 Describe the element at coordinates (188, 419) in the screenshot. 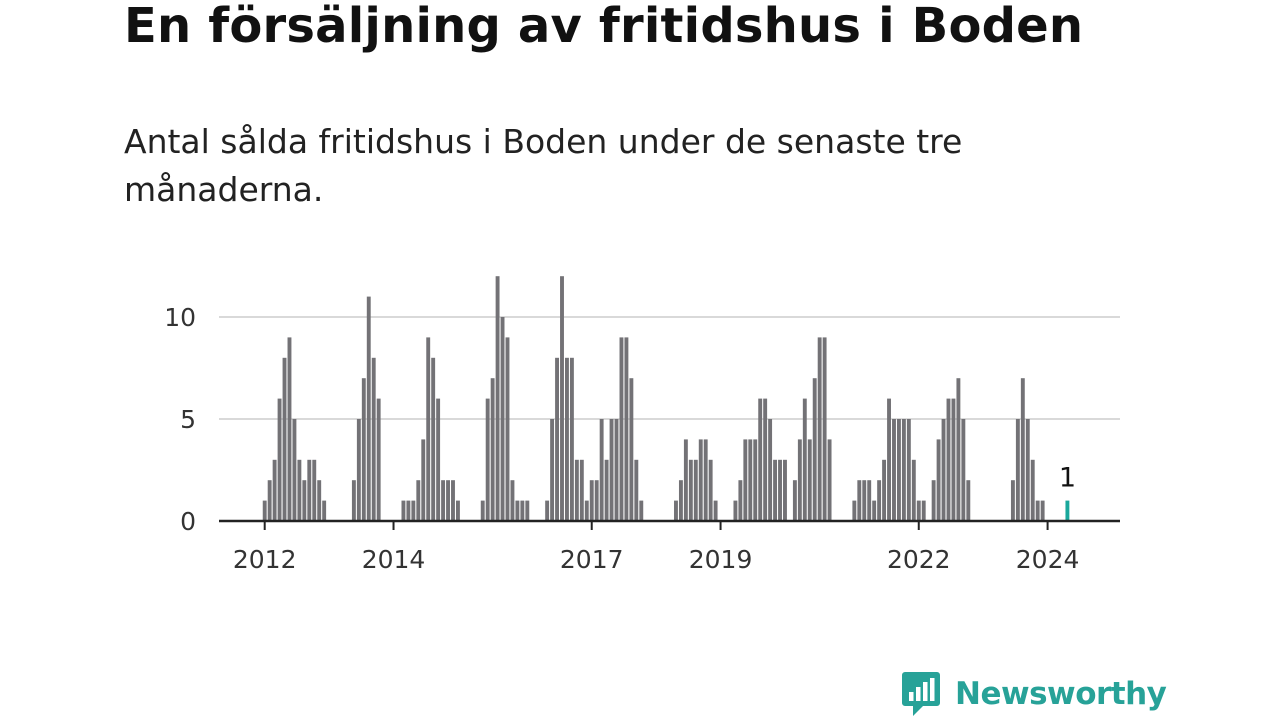

I see `y-tick-label: 5` at that location.